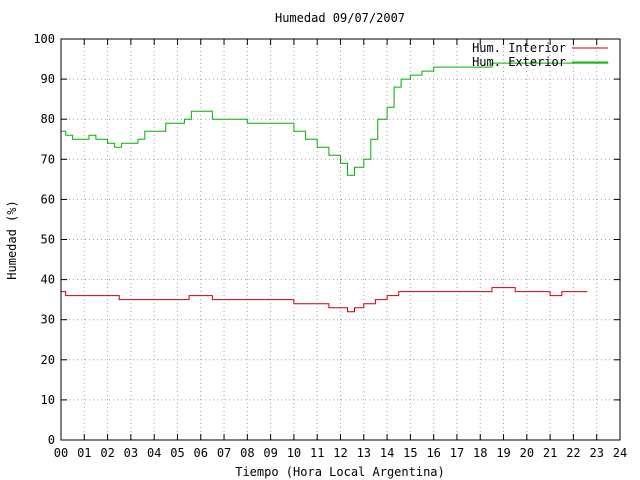 This screenshot has width=640, height=480. I want to click on x-tick-label: 20, so click(527, 453).